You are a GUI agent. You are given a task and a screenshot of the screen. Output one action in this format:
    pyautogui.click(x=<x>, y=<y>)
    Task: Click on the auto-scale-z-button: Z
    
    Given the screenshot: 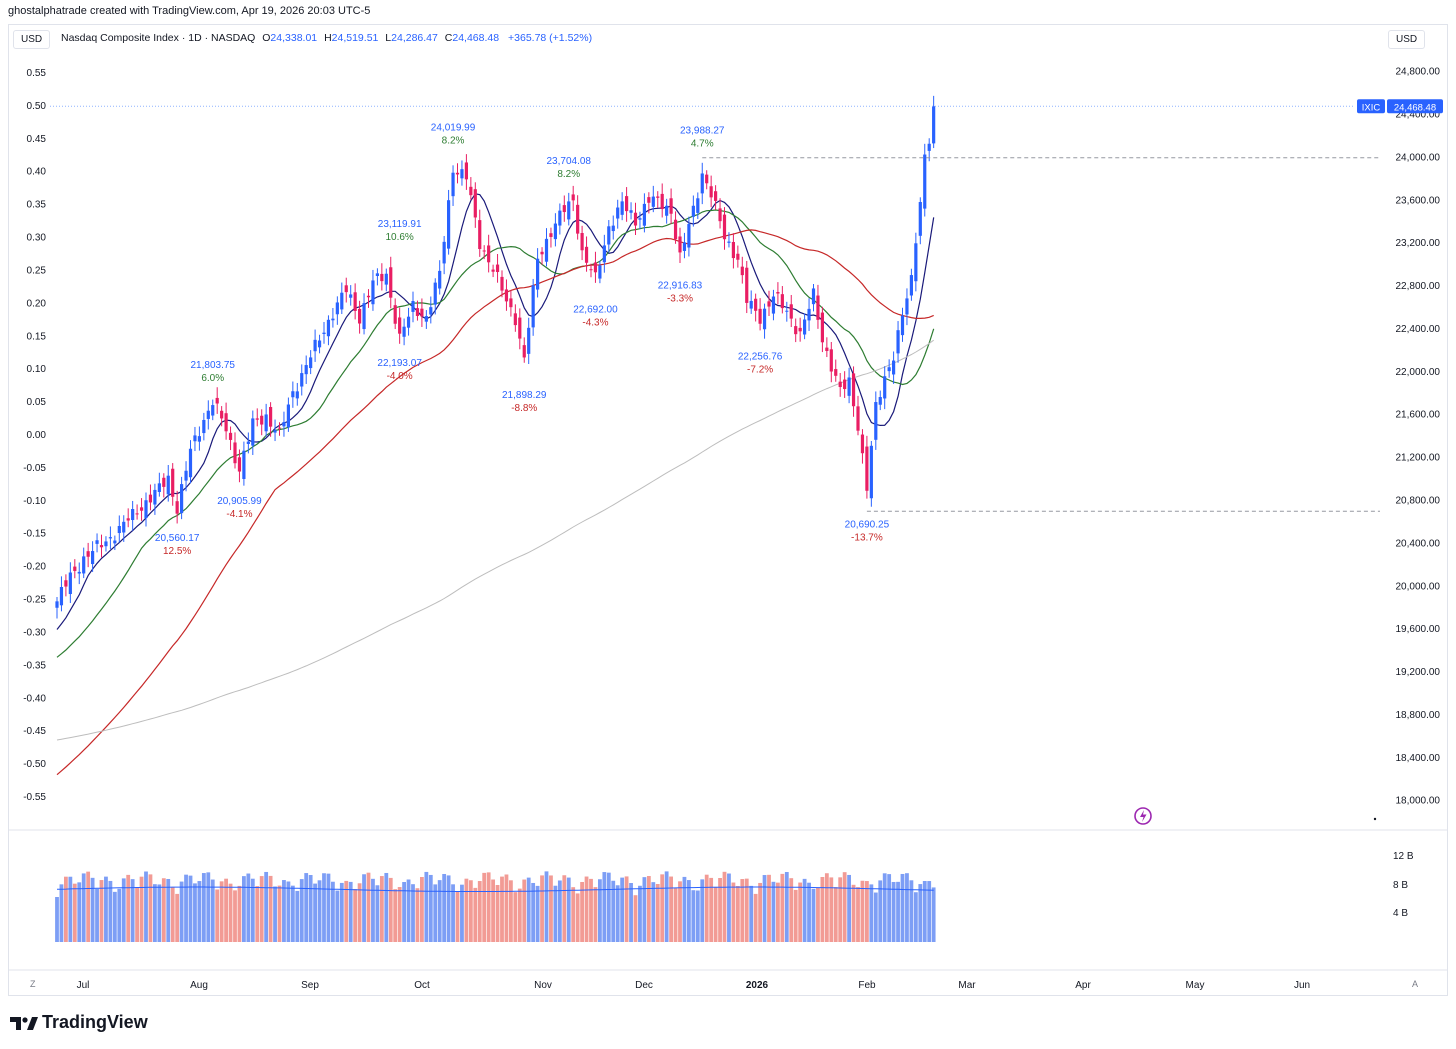 What is the action you would take?
    pyautogui.click(x=33, y=984)
    